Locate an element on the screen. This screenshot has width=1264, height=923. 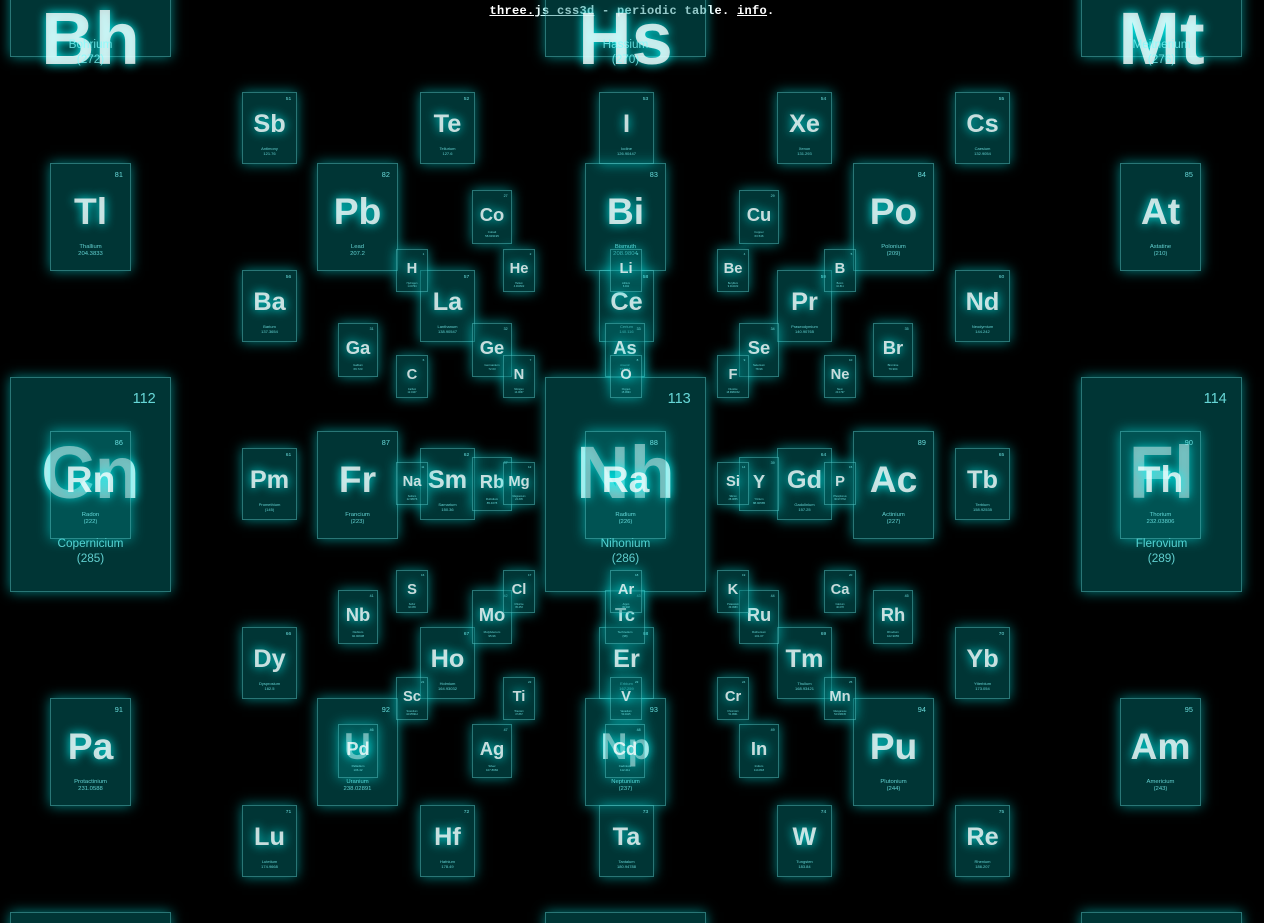
element-card-mn: 25 Mn Manganese 54.938045 is located at coordinates (840, 698).